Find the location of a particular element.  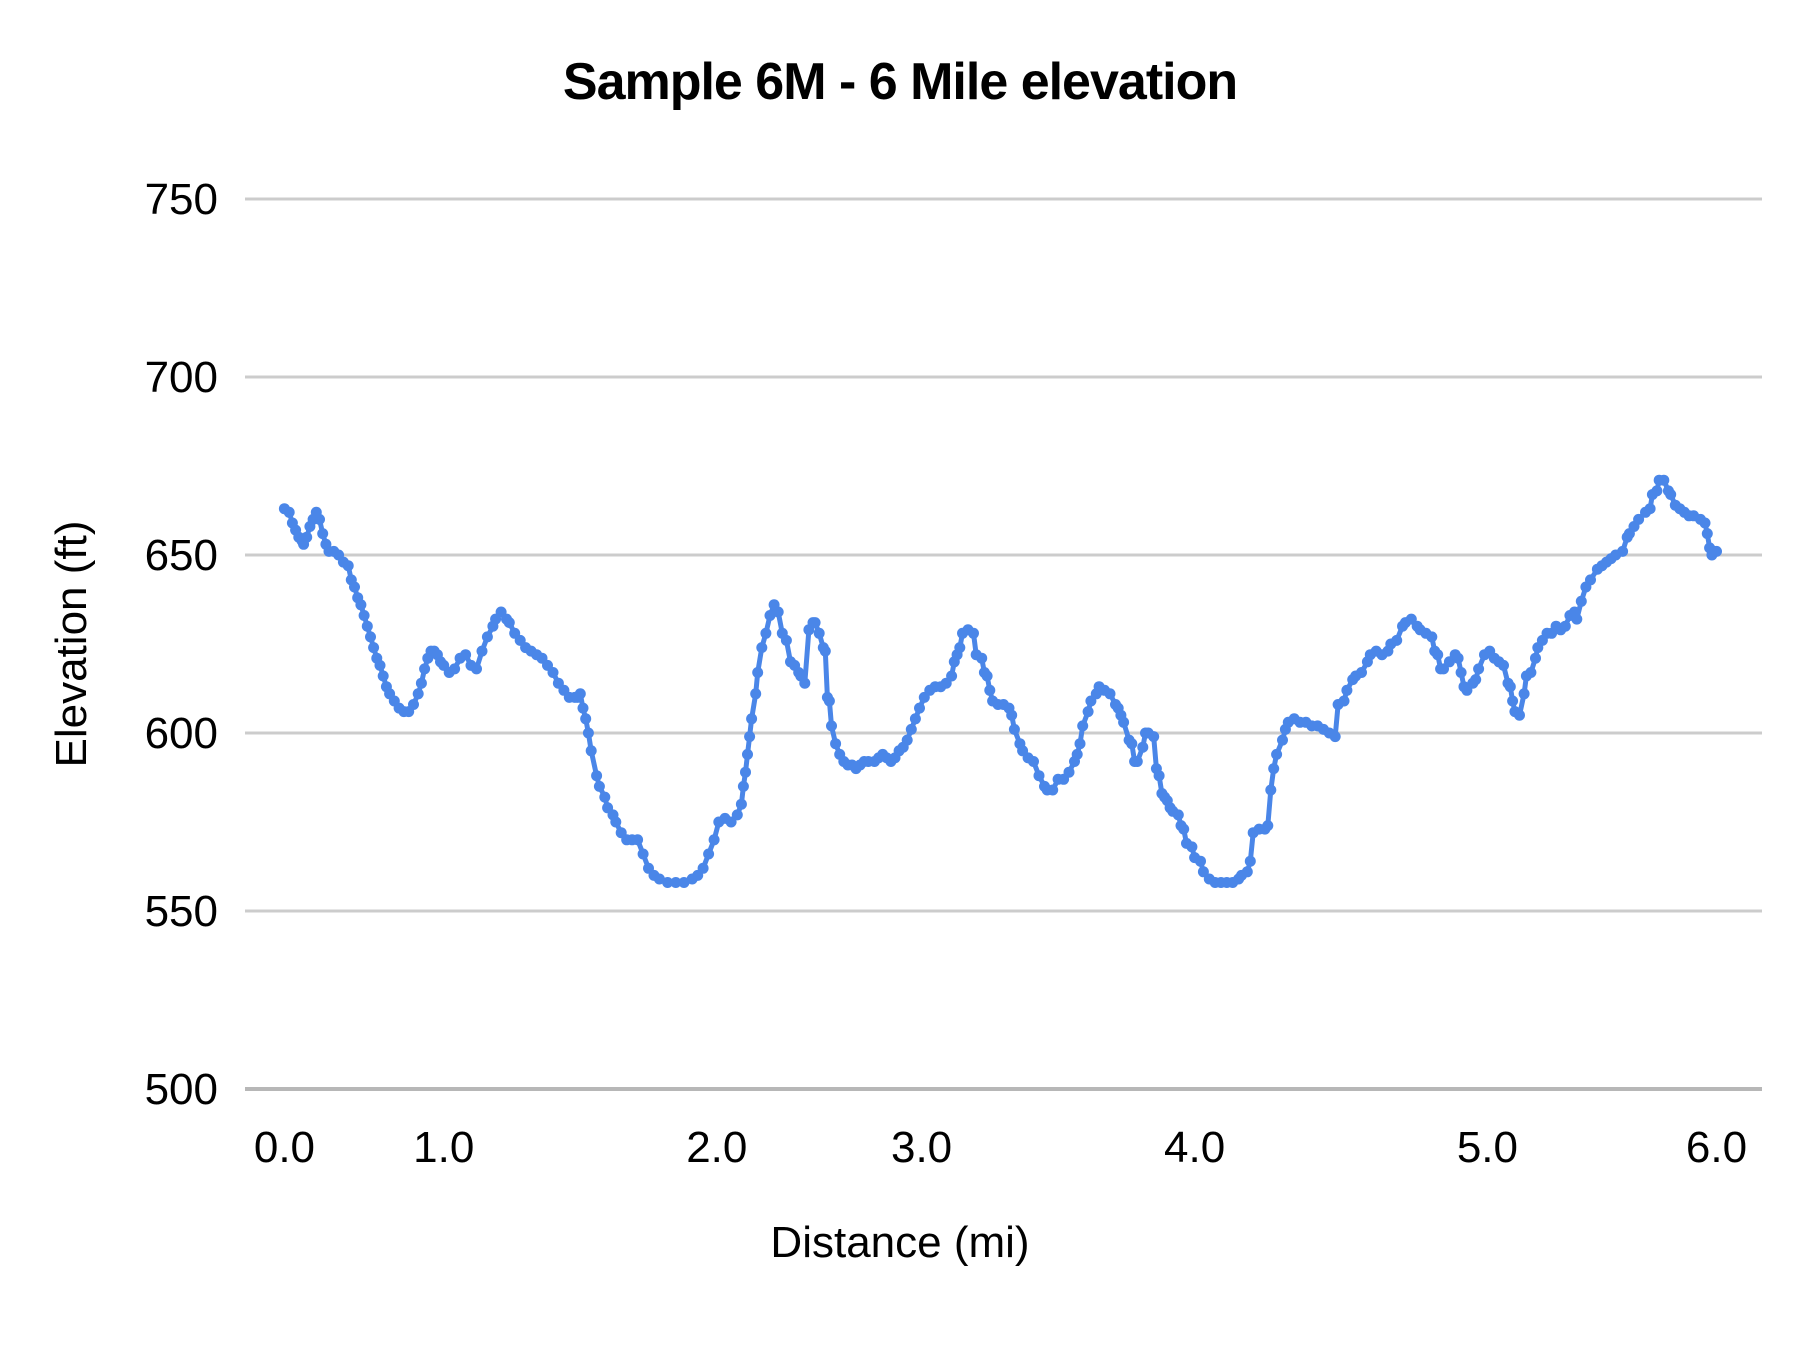

y-tick-label: 600 is located at coordinates (181, 733).